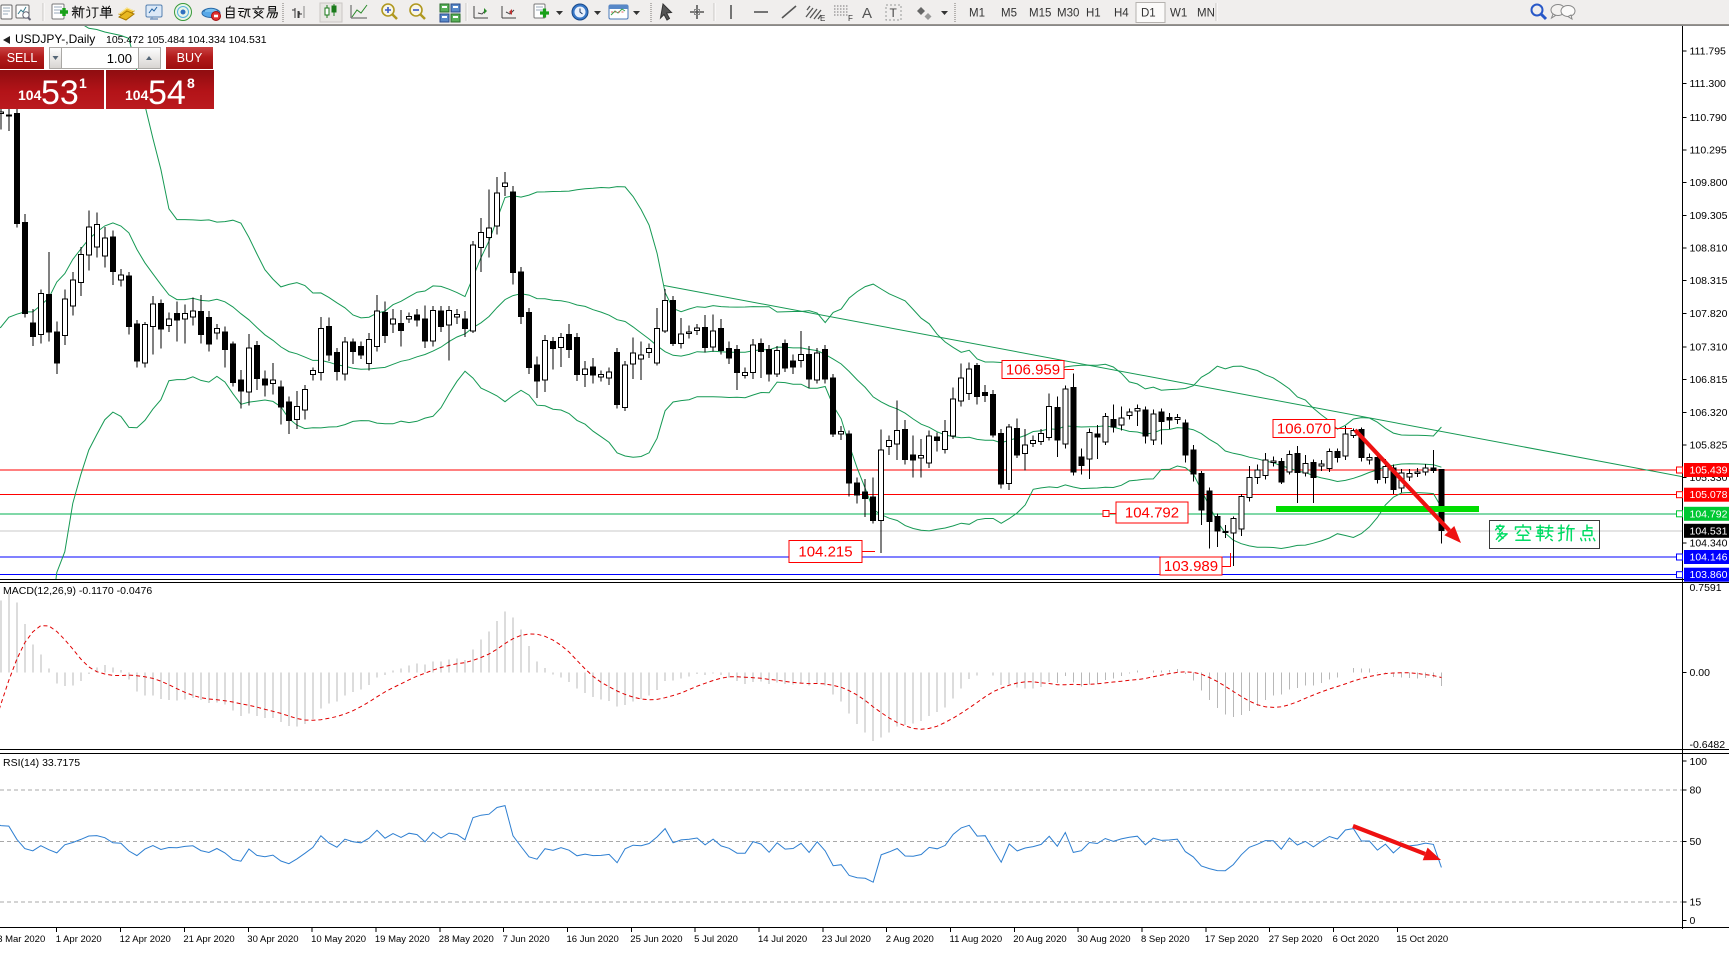 The width and height of the screenshot is (1729, 953). I want to click on svg-text: 15, so click(1696, 902).